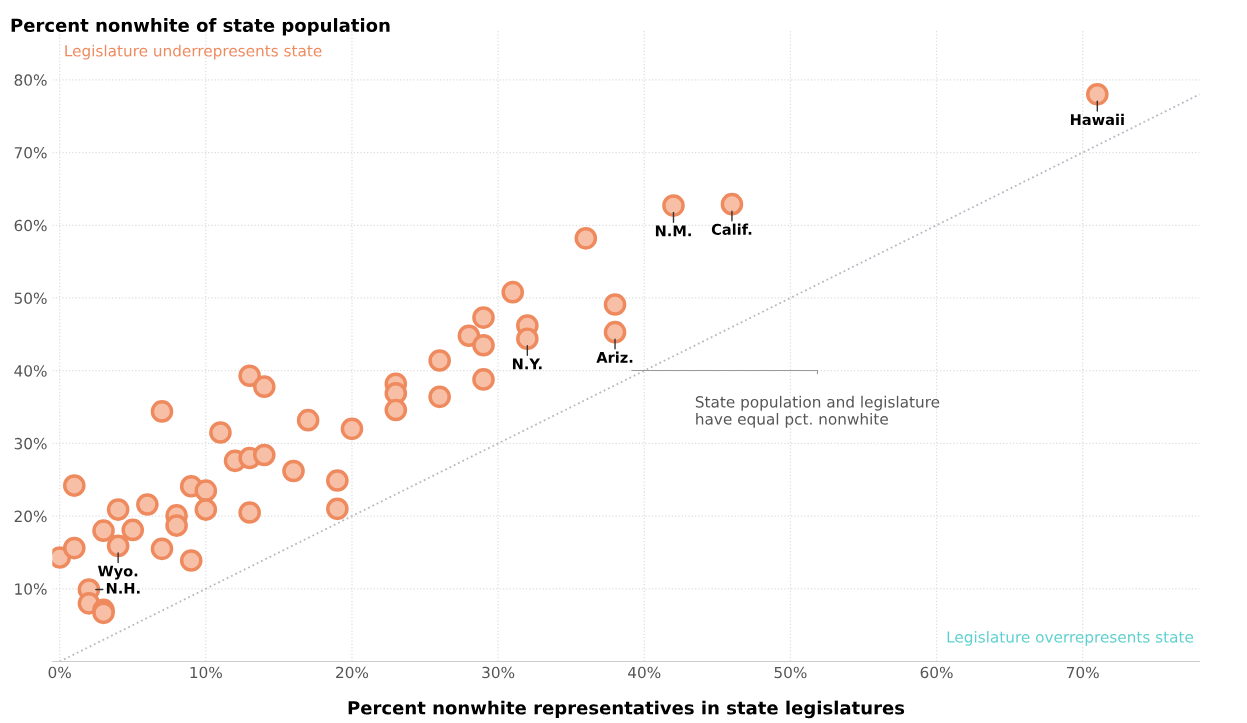 This screenshot has height=723, width=1247. Describe the element at coordinates (352, 672) in the screenshot. I see `x-tick-label: 20%` at that location.